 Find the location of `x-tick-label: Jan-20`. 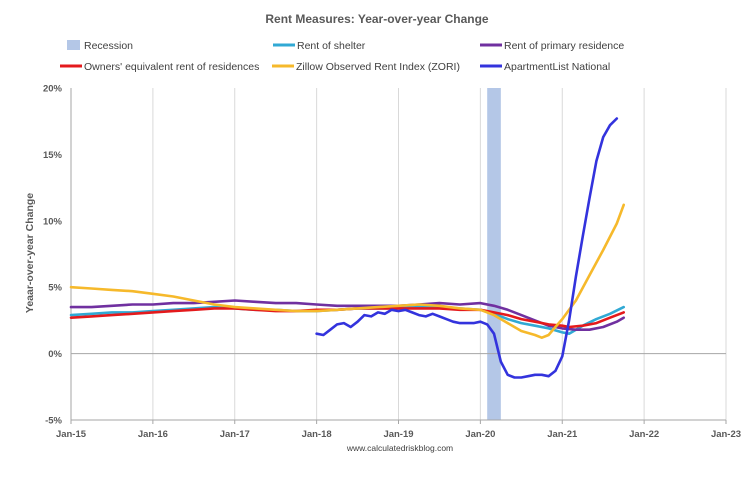

x-tick-label: Jan-20 is located at coordinates (480, 434).